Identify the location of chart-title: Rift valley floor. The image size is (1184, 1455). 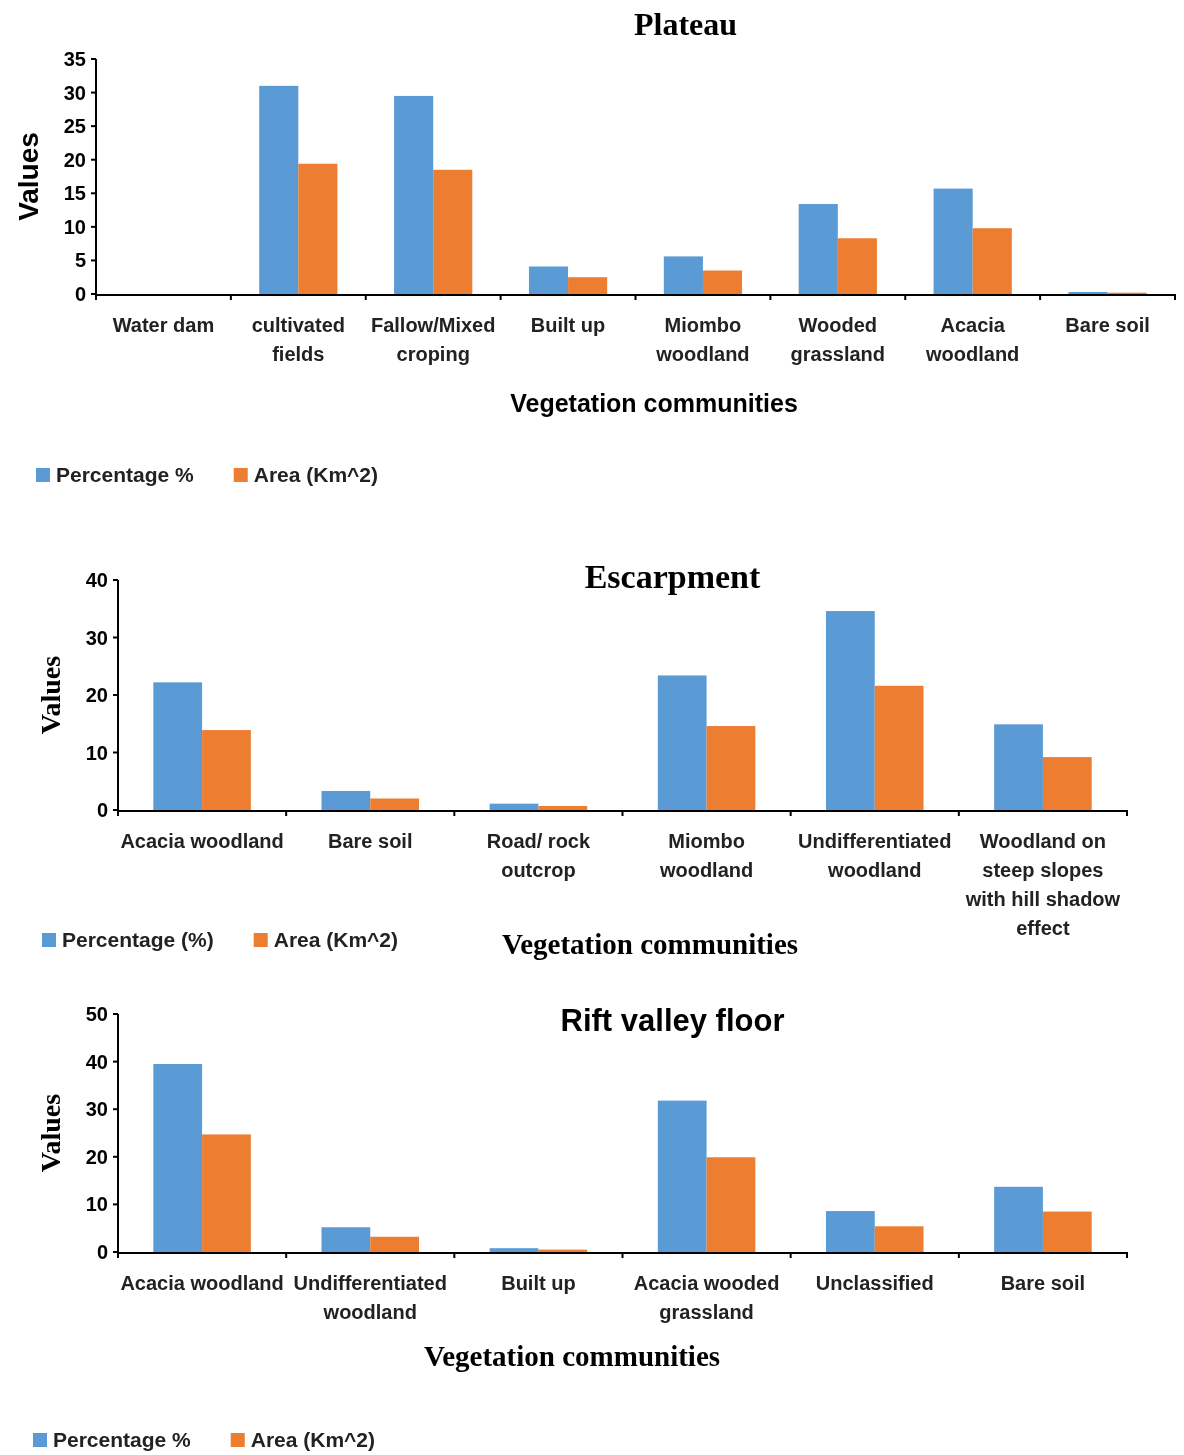
(672, 1020).